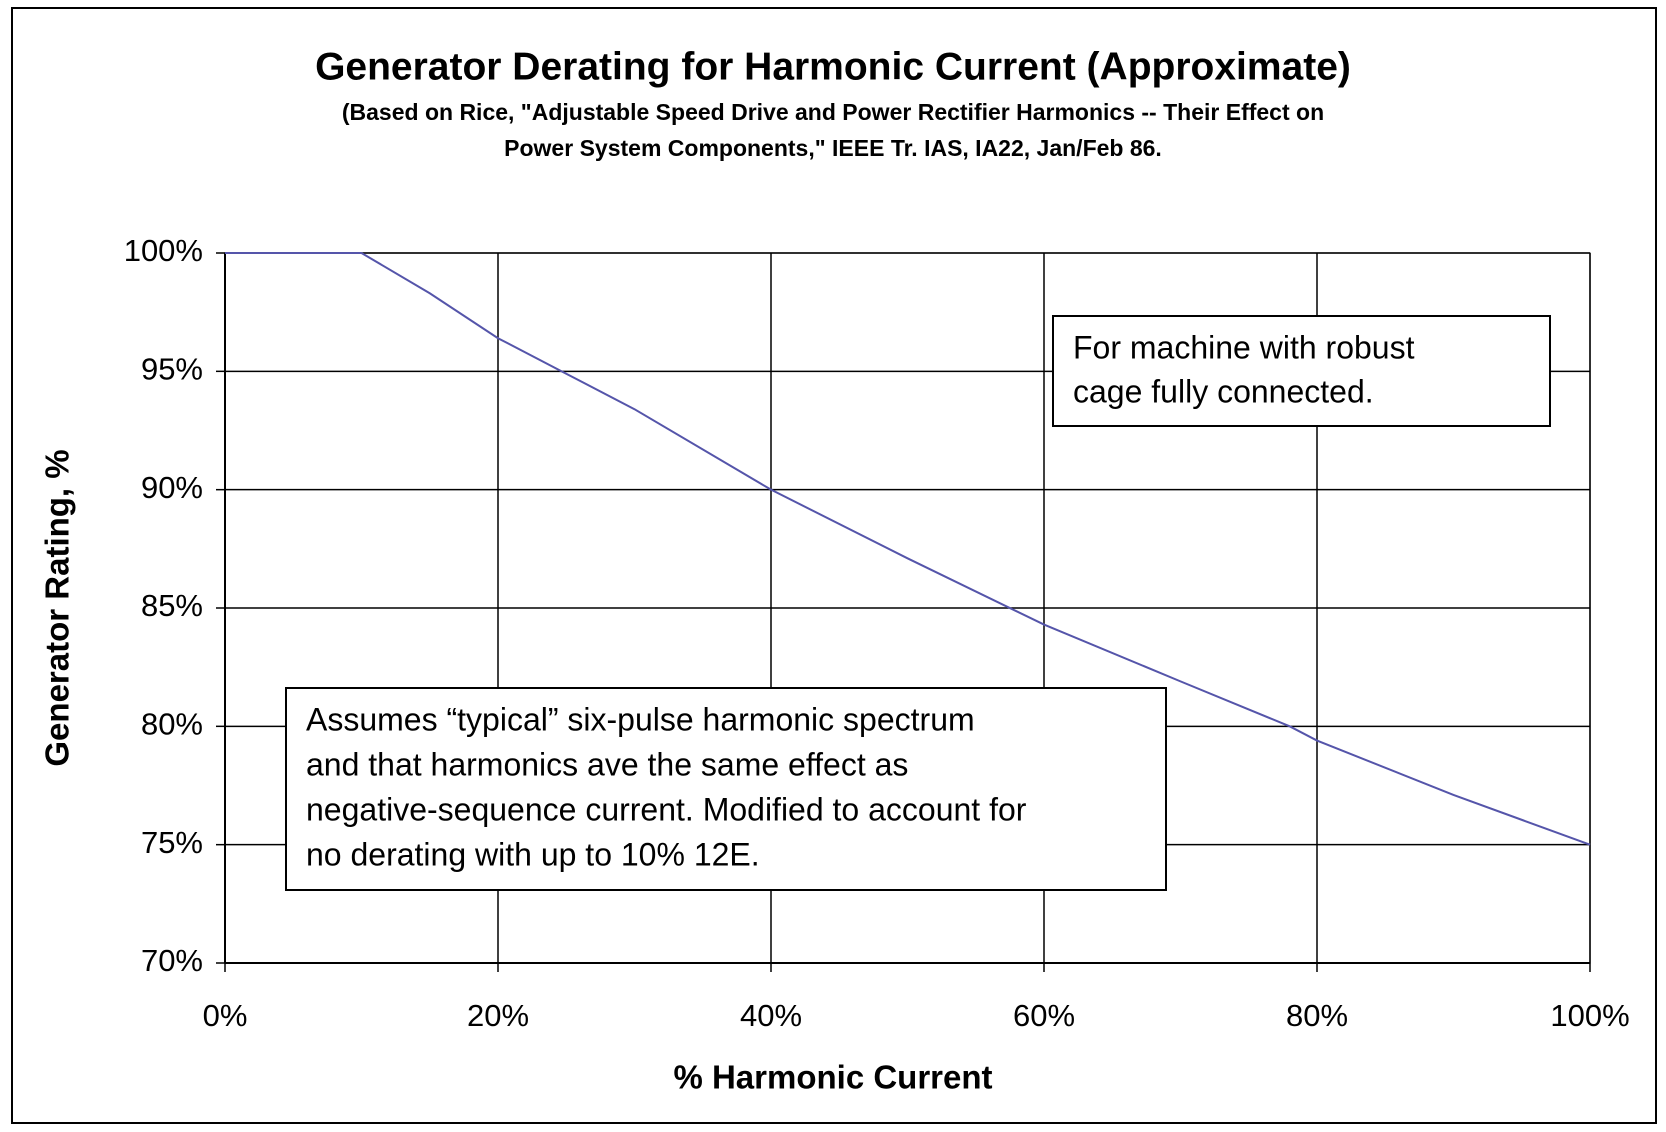 Image resolution: width=1666 pixels, height=1132 pixels. Describe the element at coordinates (172, 960) in the screenshot. I see `y-tick-label: 70%` at that location.